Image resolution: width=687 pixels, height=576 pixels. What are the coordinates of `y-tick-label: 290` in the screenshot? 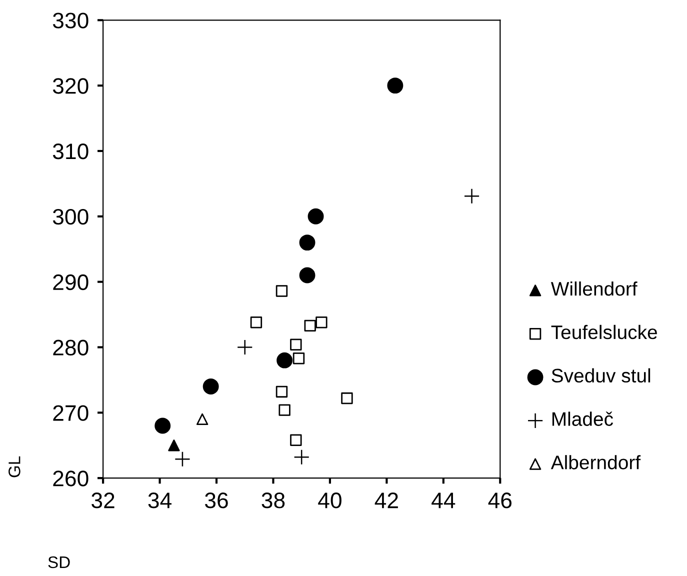 It's located at (70, 282).